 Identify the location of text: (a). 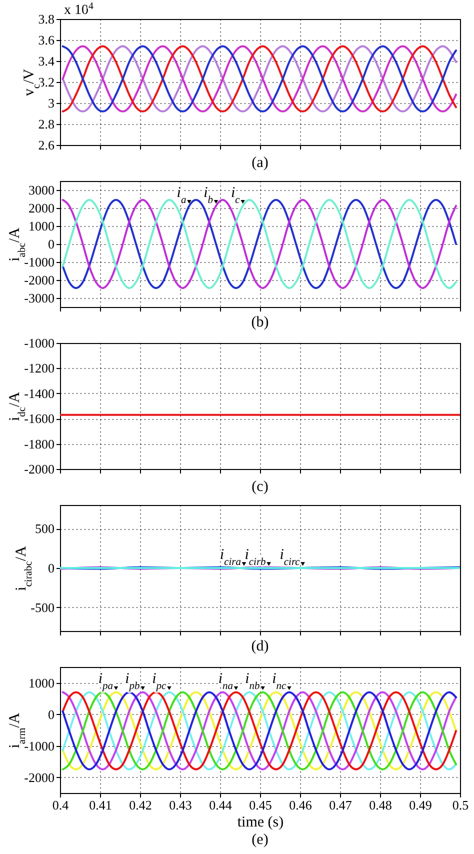
(260, 163).